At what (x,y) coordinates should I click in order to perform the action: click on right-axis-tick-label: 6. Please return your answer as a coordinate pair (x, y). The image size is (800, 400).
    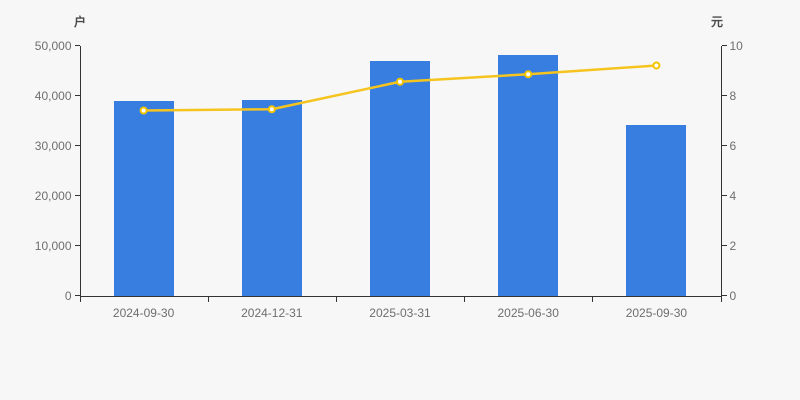
    Looking at the image, I should click on (733, 145).